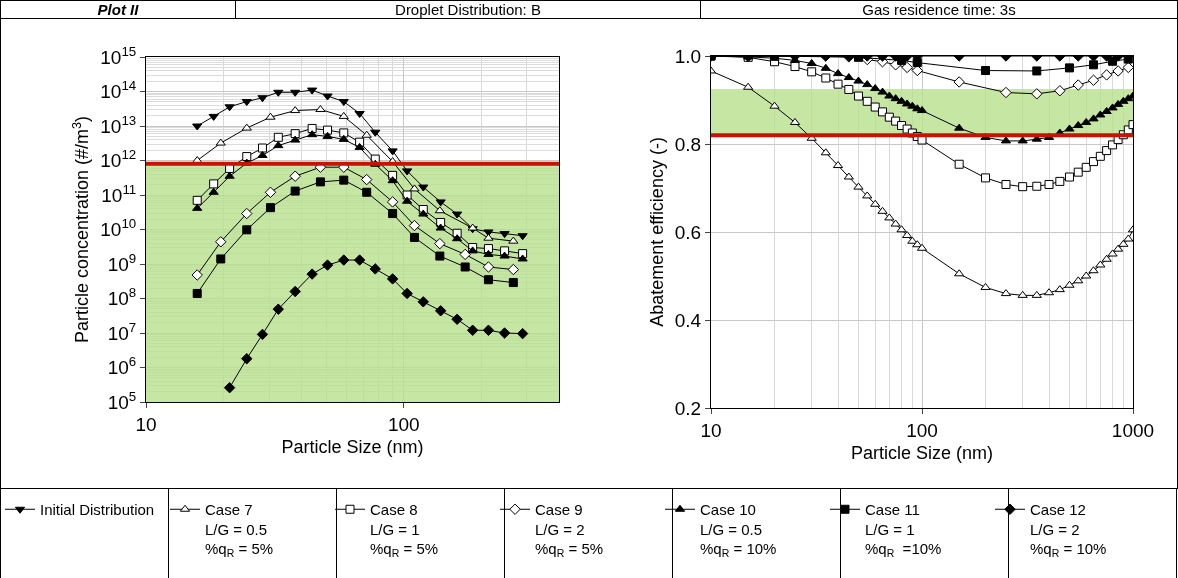  Describe the element at coordinates (656, 232) in the screenshot. I see `y-axis-title: Abatement efficiency (-)` at that location.